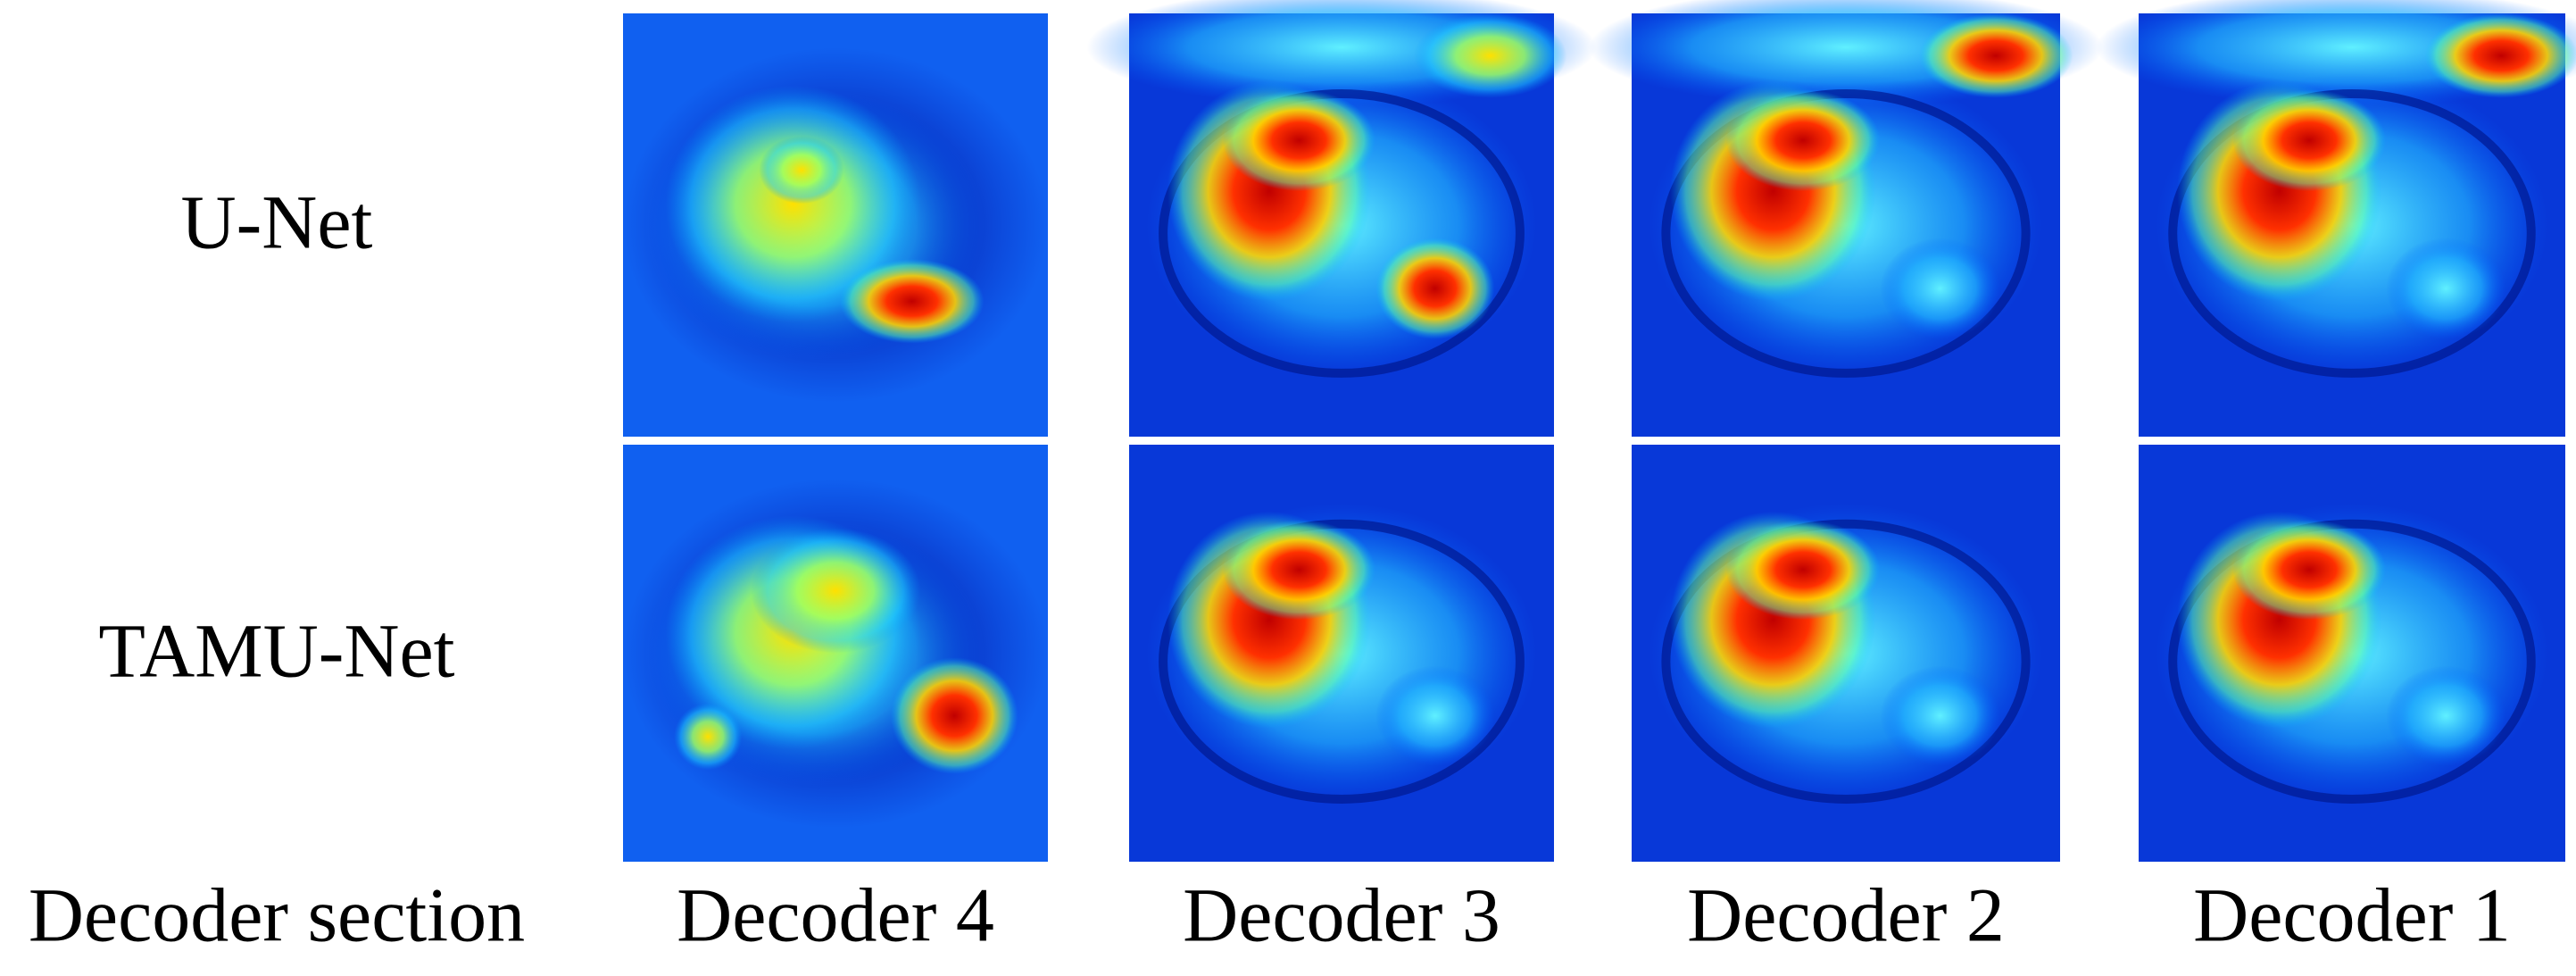 This screenshot has height=976, width=2576. Describe the element at coordinates (1846, 915) in the screenshot. I see `column-label: Decoder 2` at that location.